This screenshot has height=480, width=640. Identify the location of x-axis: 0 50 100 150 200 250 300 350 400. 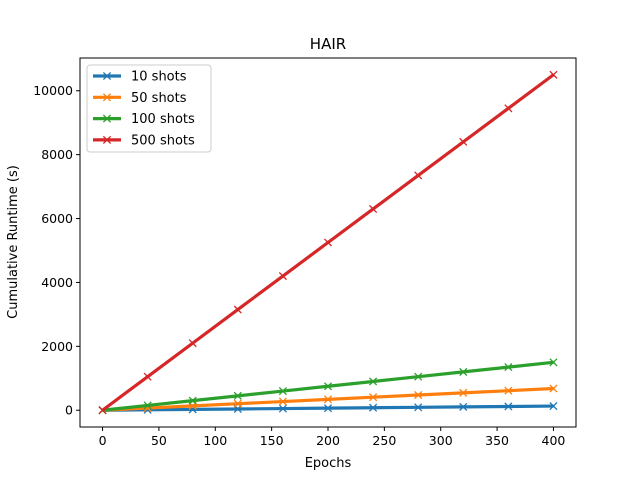
(332, 437).